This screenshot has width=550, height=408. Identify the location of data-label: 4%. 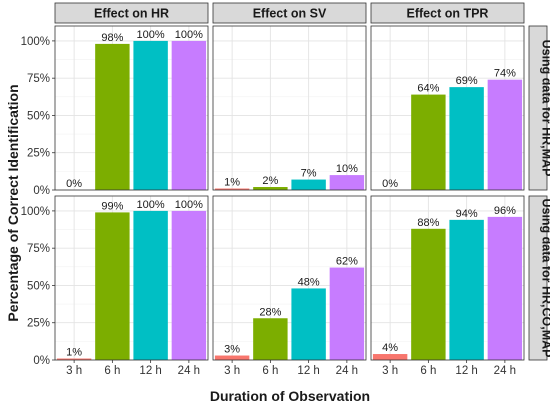
(390, 348).